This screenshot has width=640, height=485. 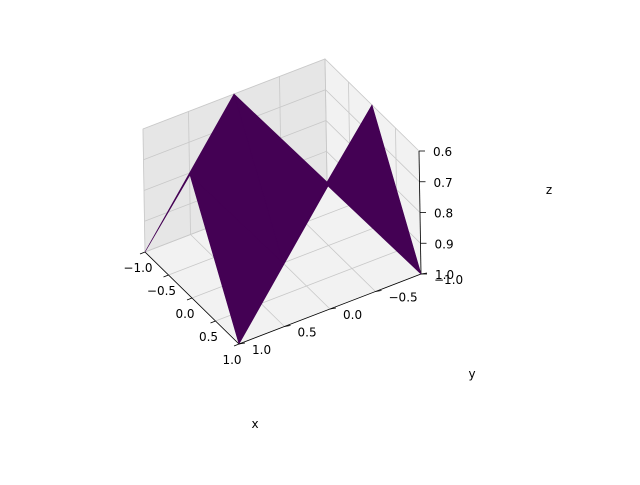 I want to click on z-tick-label: 0.7, so click(x=443, y=183).